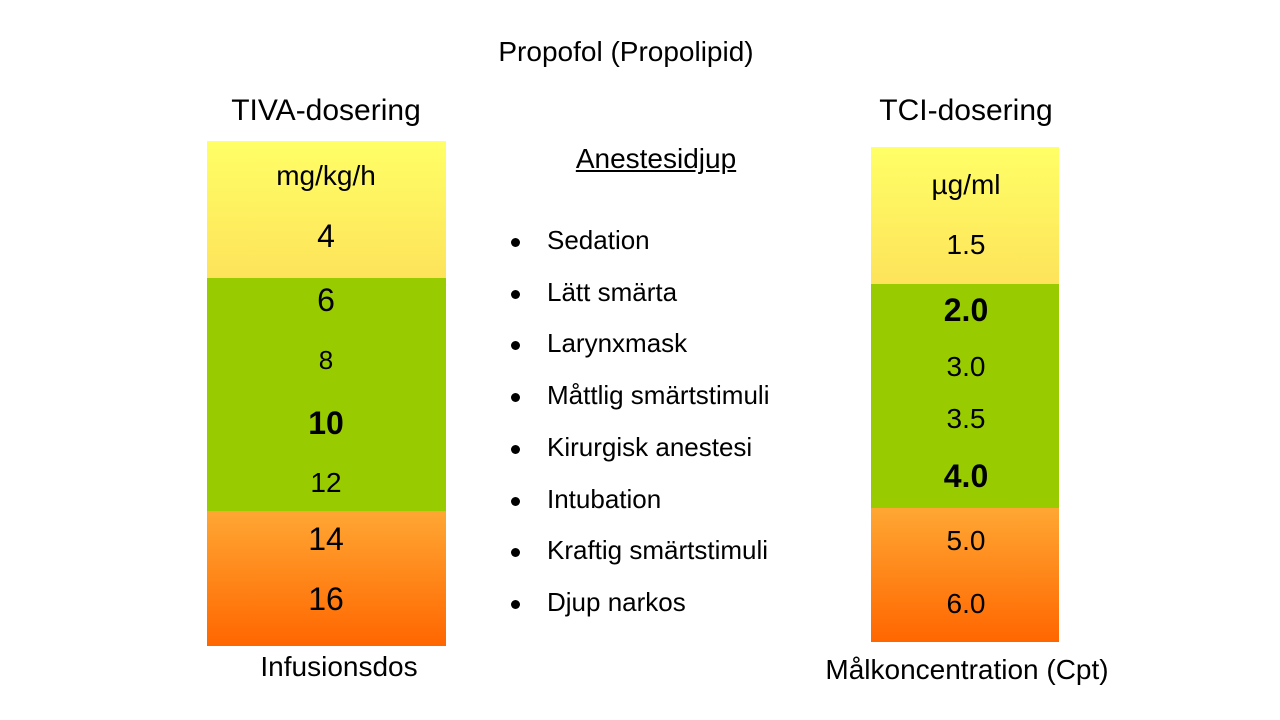 This screenshot has height=720, width=1280. I want to click on tiva-green-band, so click(326, 394).